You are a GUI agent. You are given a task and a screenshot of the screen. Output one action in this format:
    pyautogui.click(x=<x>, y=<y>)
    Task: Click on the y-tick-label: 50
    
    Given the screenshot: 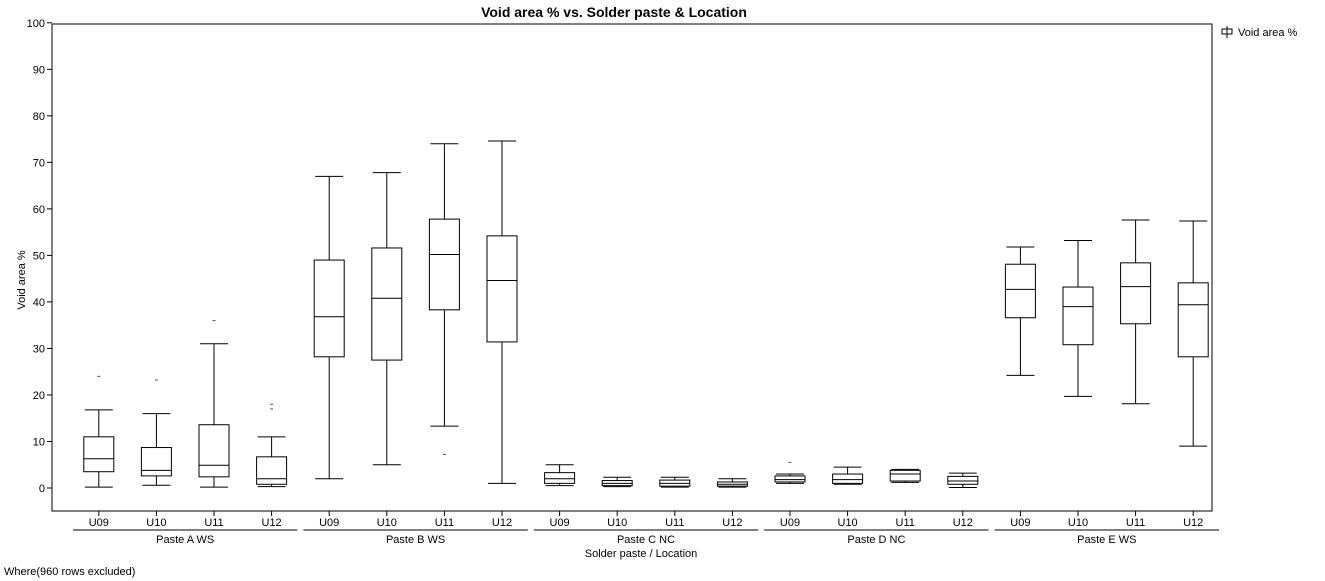 What is the action you would take?
    pyautogui.click(x=39, y=256)
    